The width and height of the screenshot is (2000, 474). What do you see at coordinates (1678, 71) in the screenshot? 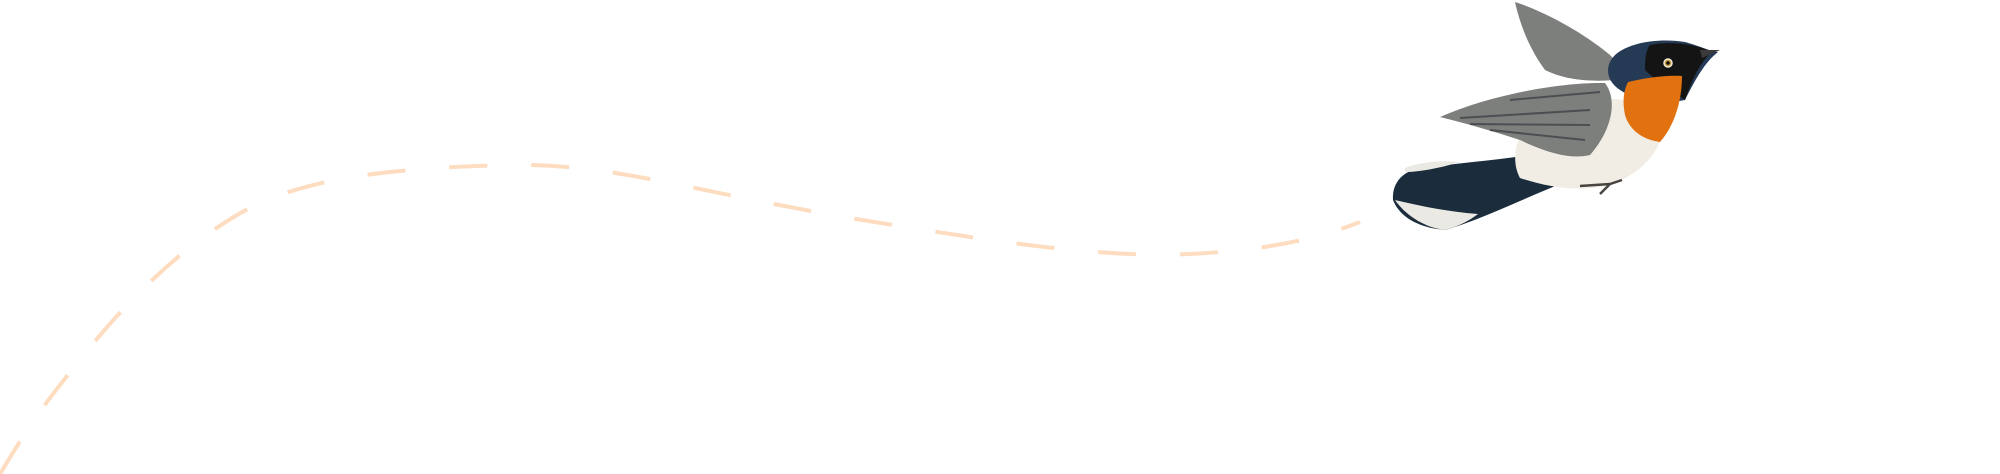
I see `bird-mask` at bounding box center [1678, 71].